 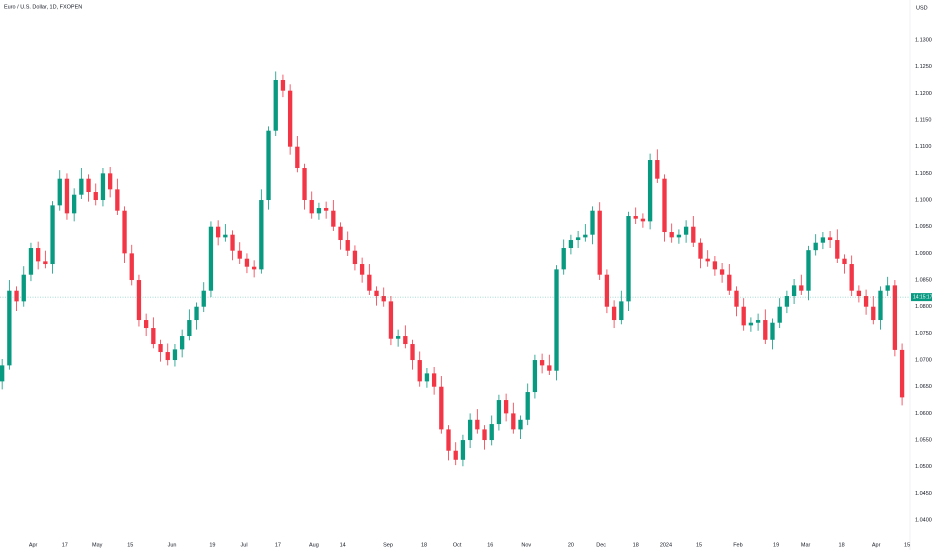 I want to click on price-line-label: 14:15:17, so click(x=922, y=297).